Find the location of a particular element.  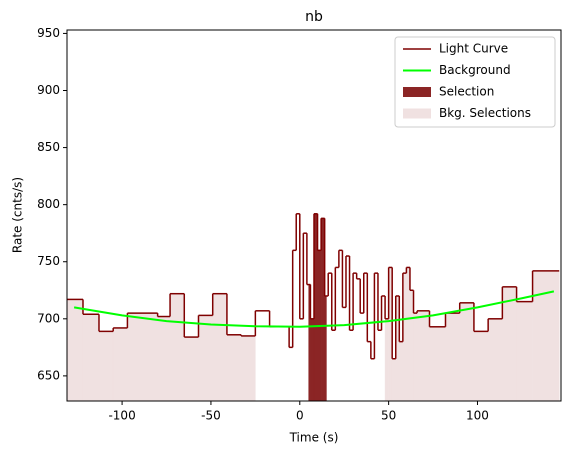

y-tick-label: 950 is located at coordinates (48, 33).